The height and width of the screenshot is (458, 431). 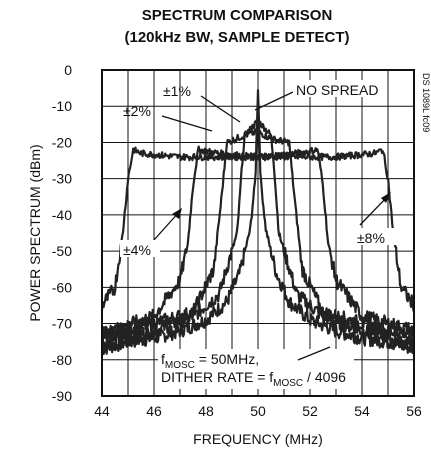 What do you see at coordinates (62, 142) in the screenshot?
I see `y-tick-label: -20` at bounding box center [62, 142].